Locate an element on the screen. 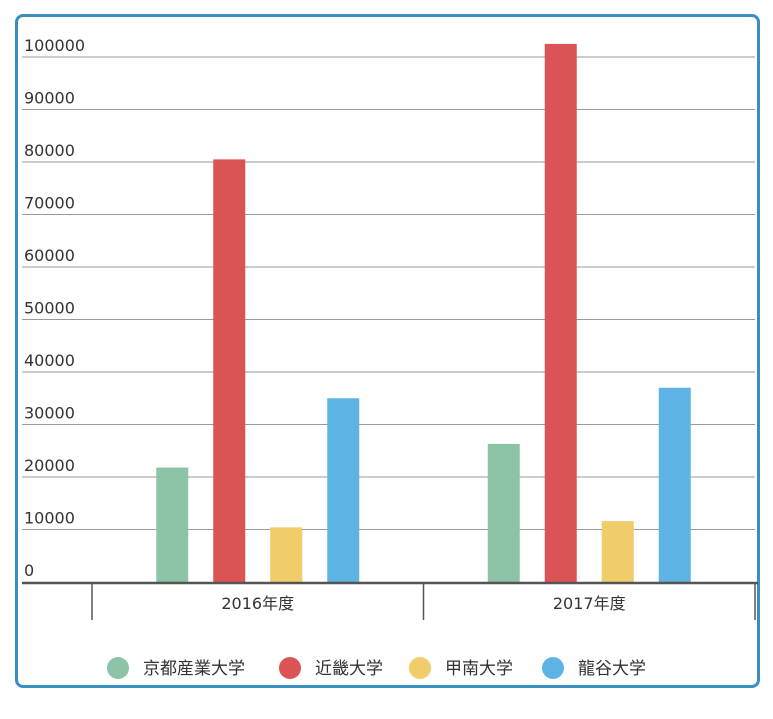 The image size is (773, 719). y-tick-label: 40000 is located at coordinates (49, 360).